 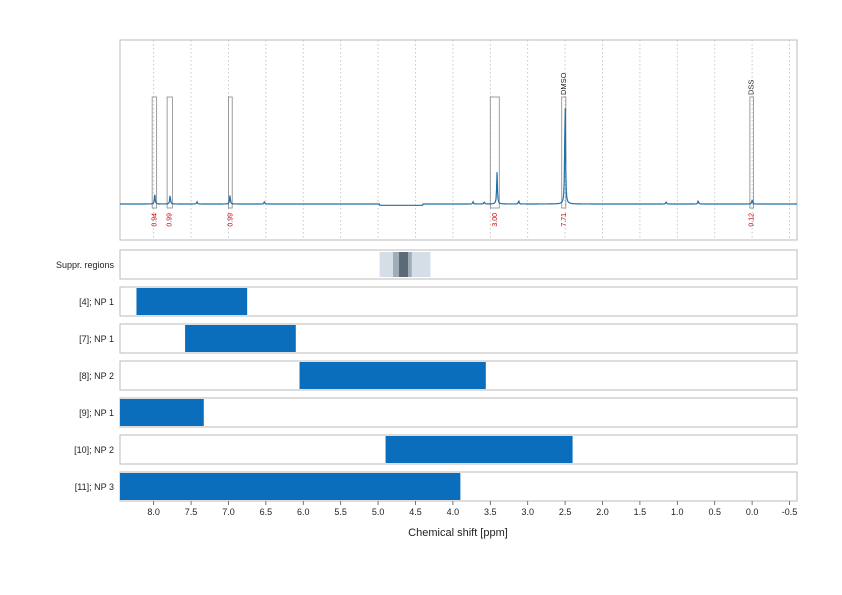 What do you see at coordinates (96, 376) in the screenshot?
I see `row-label: [8]; NP 2` at bounding box center [96, 376].